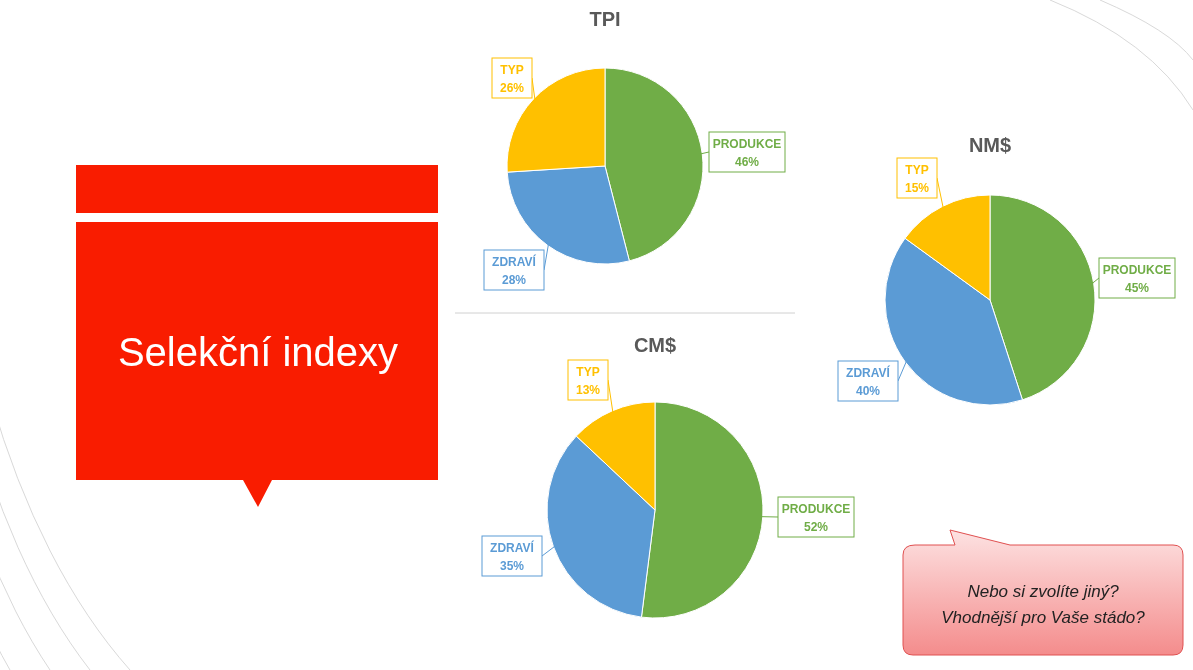  What do you see at coordinates (868, 391) in the screenshot?
I see `data-label: 40%` at bounding box center [868, 391].